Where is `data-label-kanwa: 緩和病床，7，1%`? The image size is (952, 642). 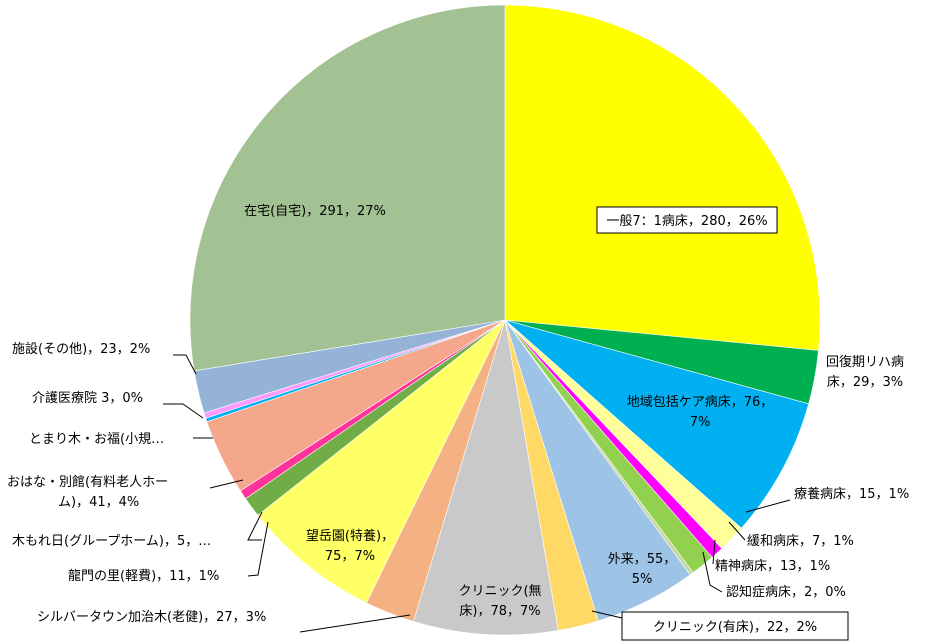
data-label-kanwa: 緩和病床，7，1% is located at coordinates (800, 541).